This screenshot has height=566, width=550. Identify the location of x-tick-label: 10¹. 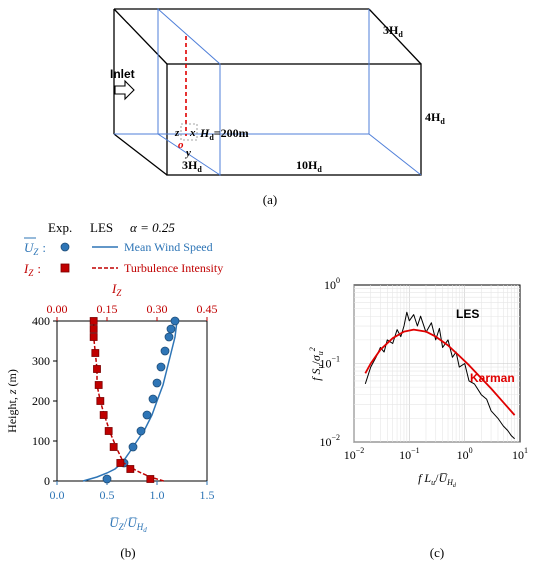
(520, 454).